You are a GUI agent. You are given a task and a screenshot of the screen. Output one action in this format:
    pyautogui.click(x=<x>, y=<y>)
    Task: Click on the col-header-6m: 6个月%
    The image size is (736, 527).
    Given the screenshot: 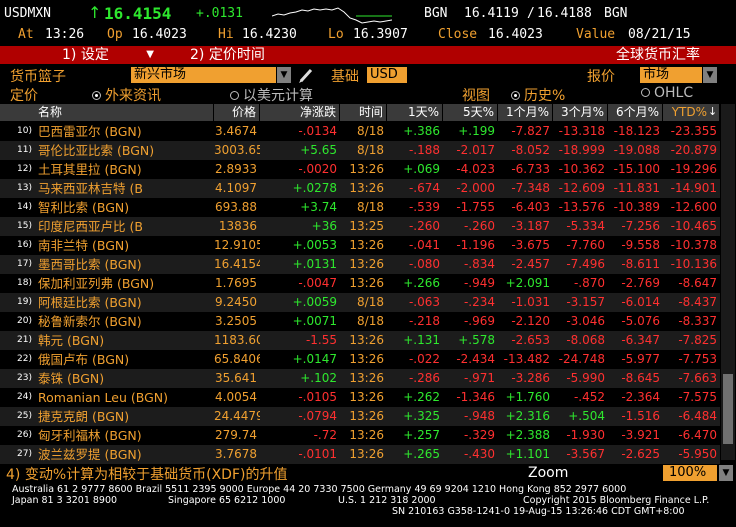 What is the action you would take?
    pyautogui.click(x=635, y=112)
    